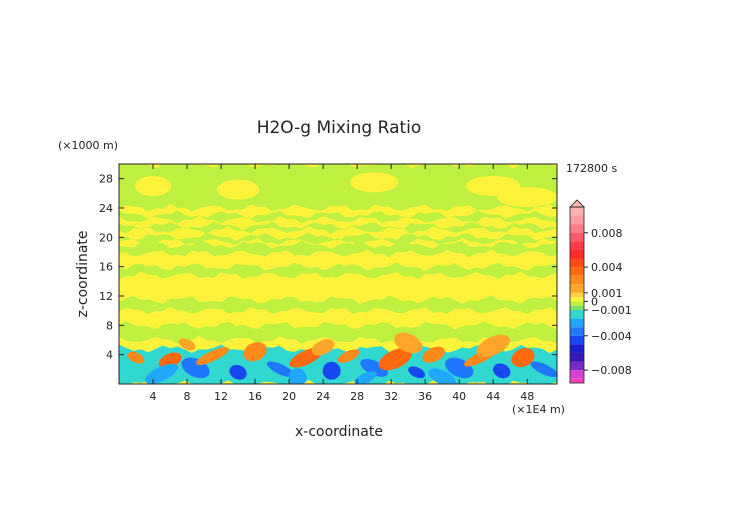 The height and width of the screenshot is (532, 752). Describe the element at coordinates (187, 396) in the screenshot. I see `x-tick-label: 8` at that location.